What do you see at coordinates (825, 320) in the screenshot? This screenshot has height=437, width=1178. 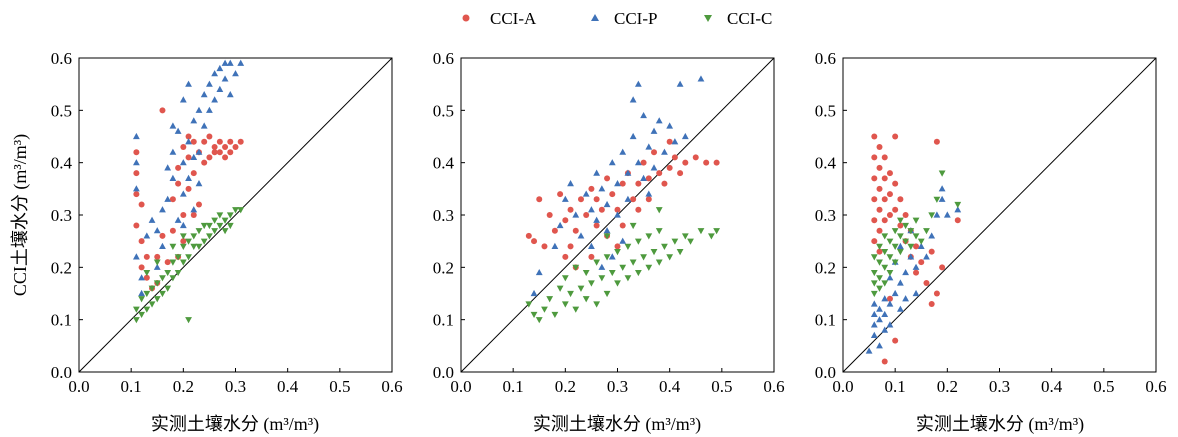 I see `y-tick-label: 0.1` at bounding box center [825, 320].